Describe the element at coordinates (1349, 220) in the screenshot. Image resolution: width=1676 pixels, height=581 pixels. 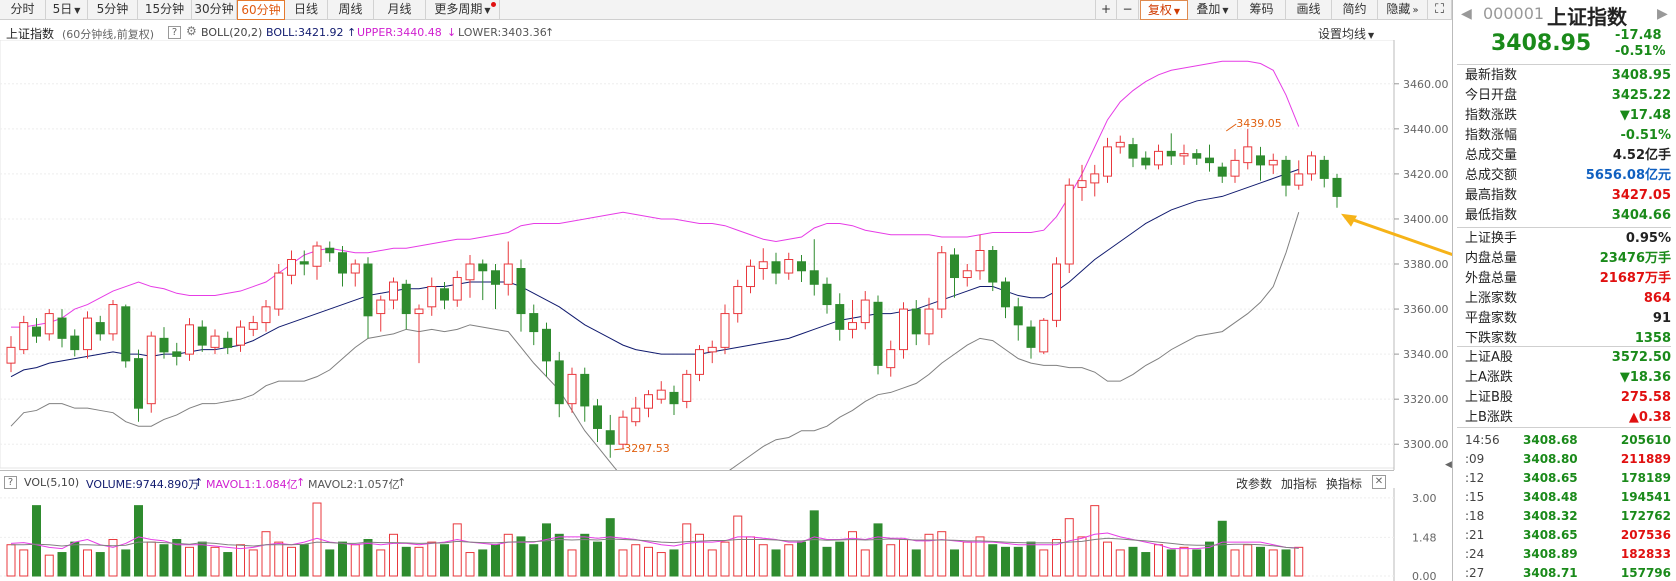
I see `pointer-arrow-head` at that location.